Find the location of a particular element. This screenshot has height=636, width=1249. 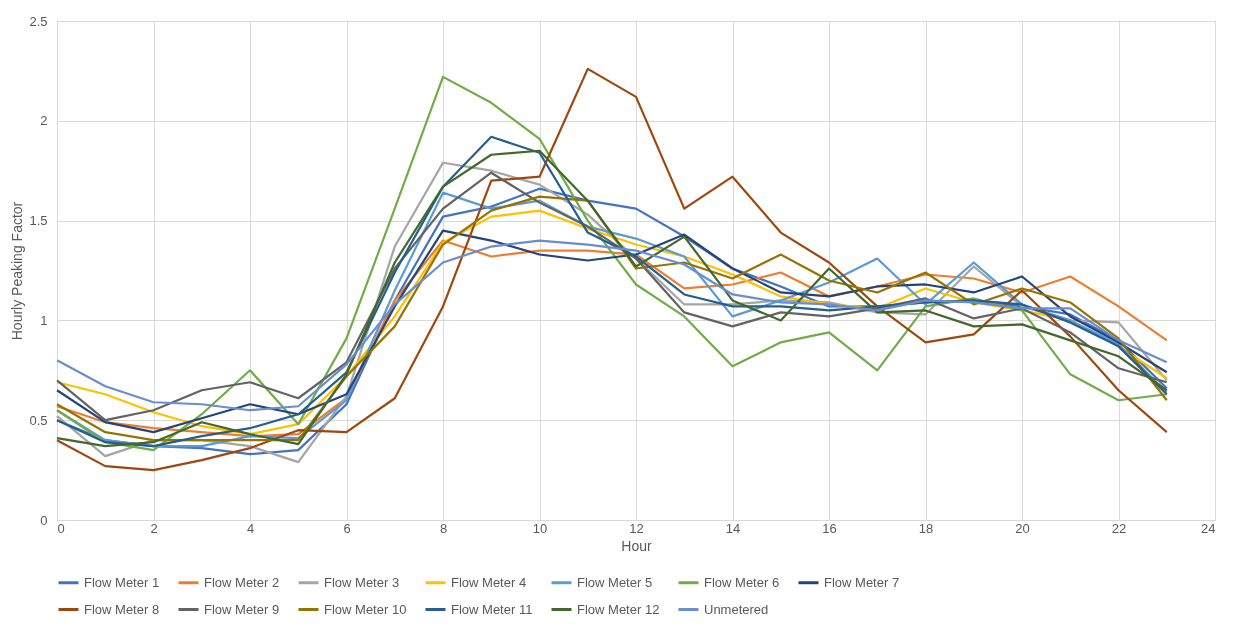

x-tick-label: 24 is located at coordinates (1208, 528).